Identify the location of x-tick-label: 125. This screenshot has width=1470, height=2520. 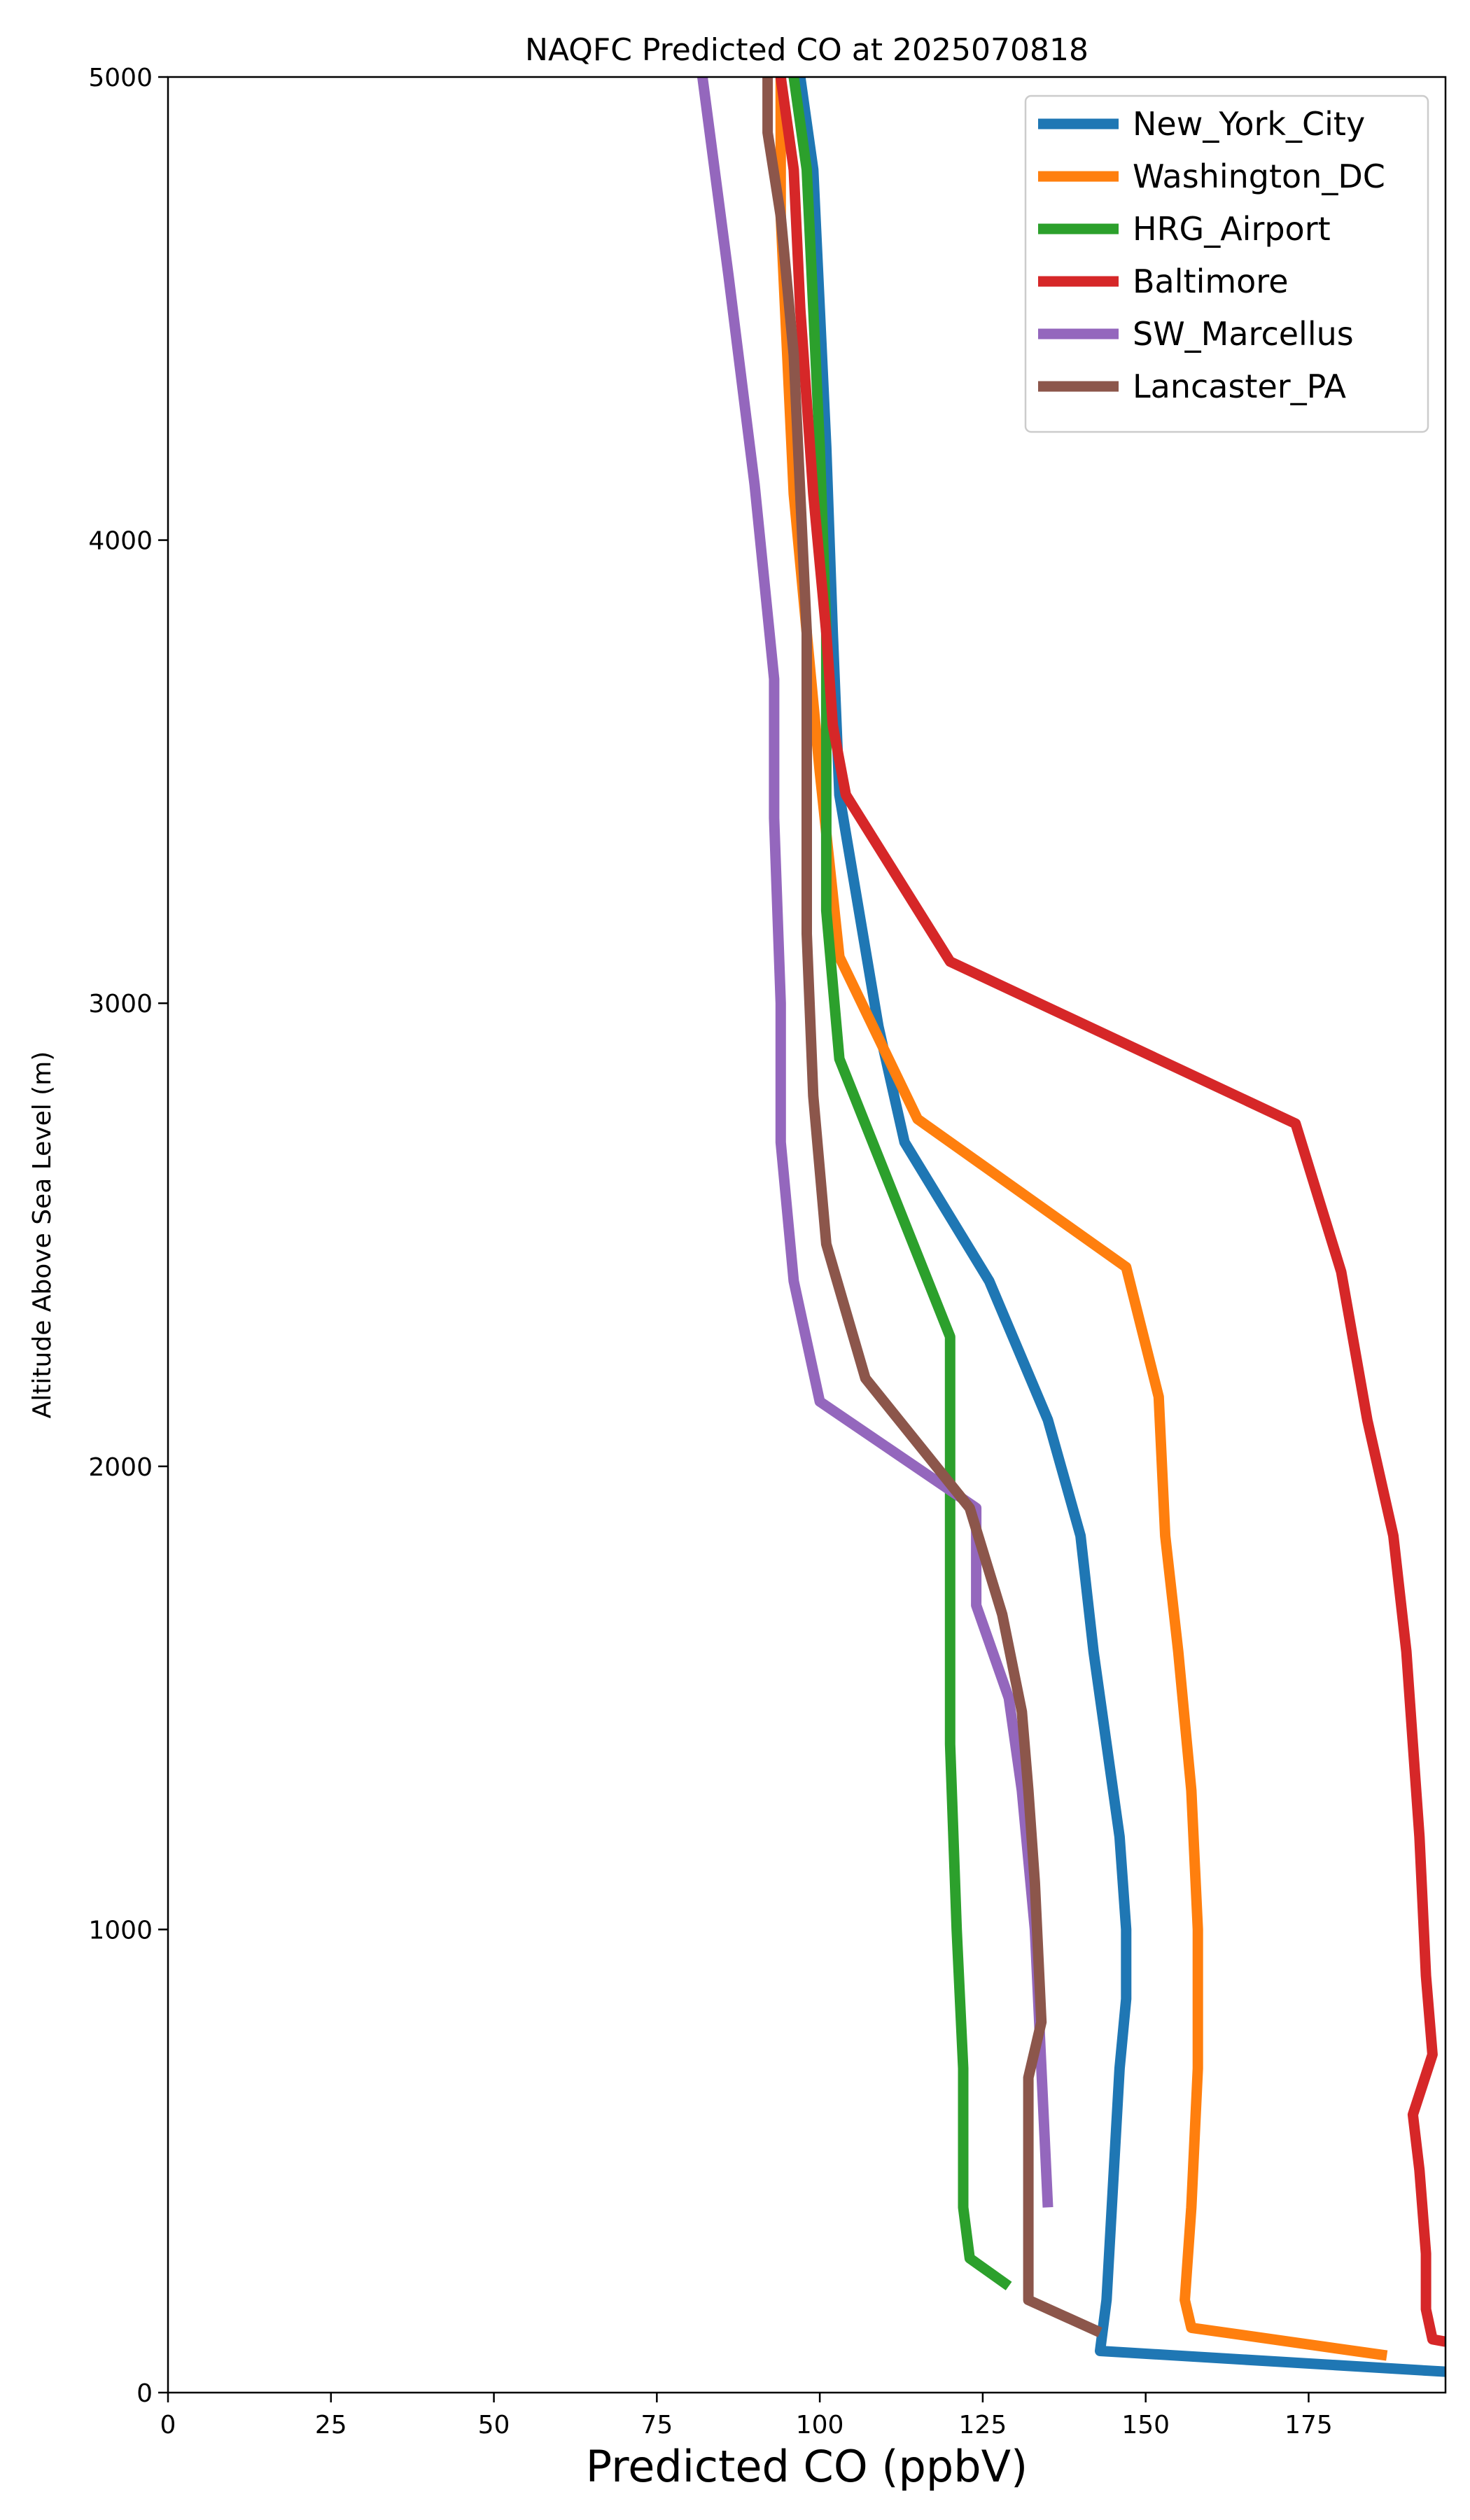
(983, 2425).